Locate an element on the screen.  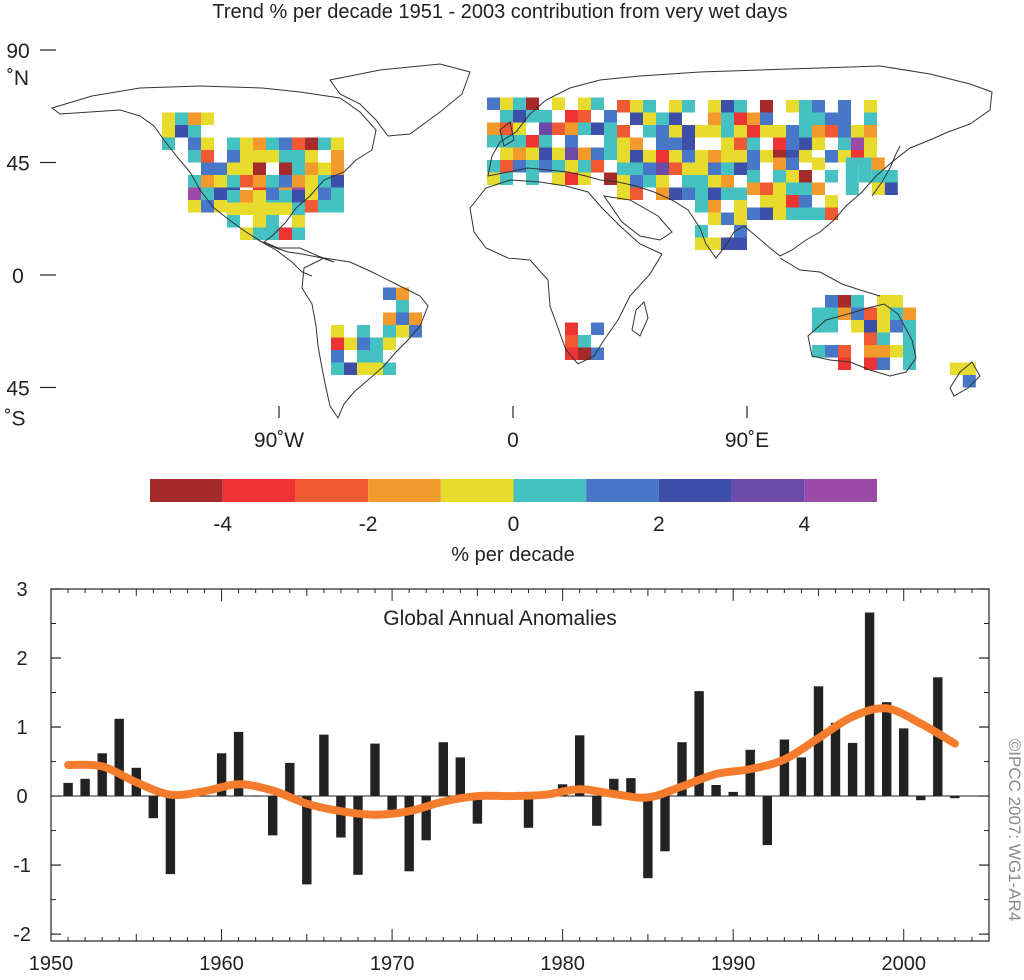
lat-tick-label: 90 is located at coordinates (17, 51).